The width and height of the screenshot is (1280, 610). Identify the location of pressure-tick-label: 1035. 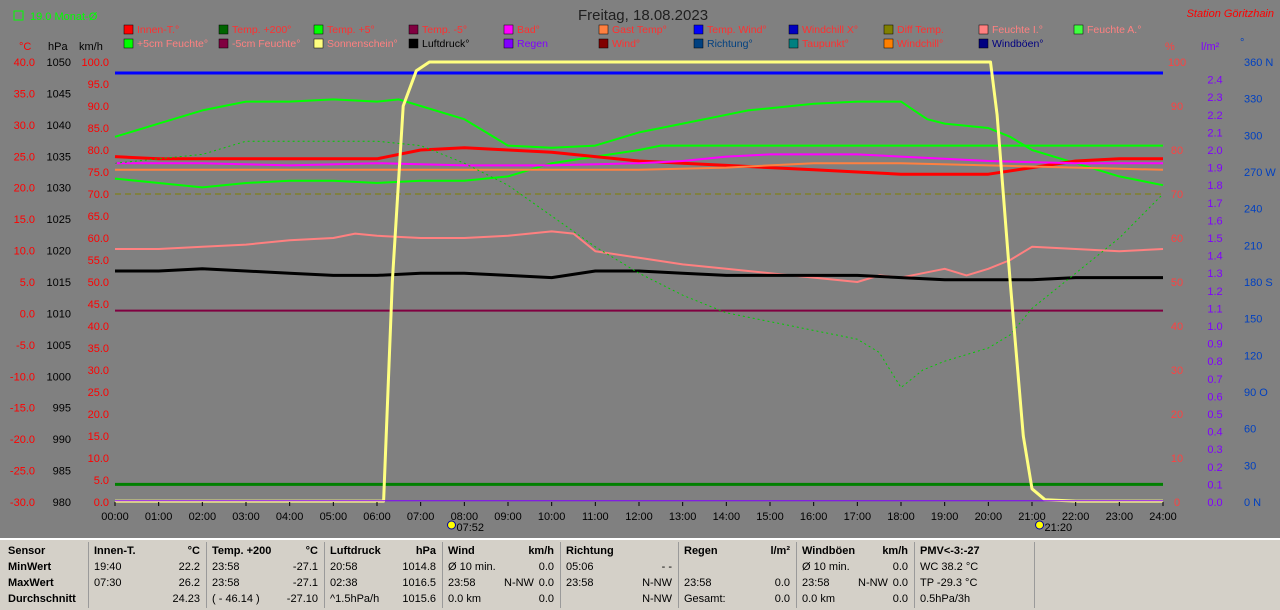
(59, 157).